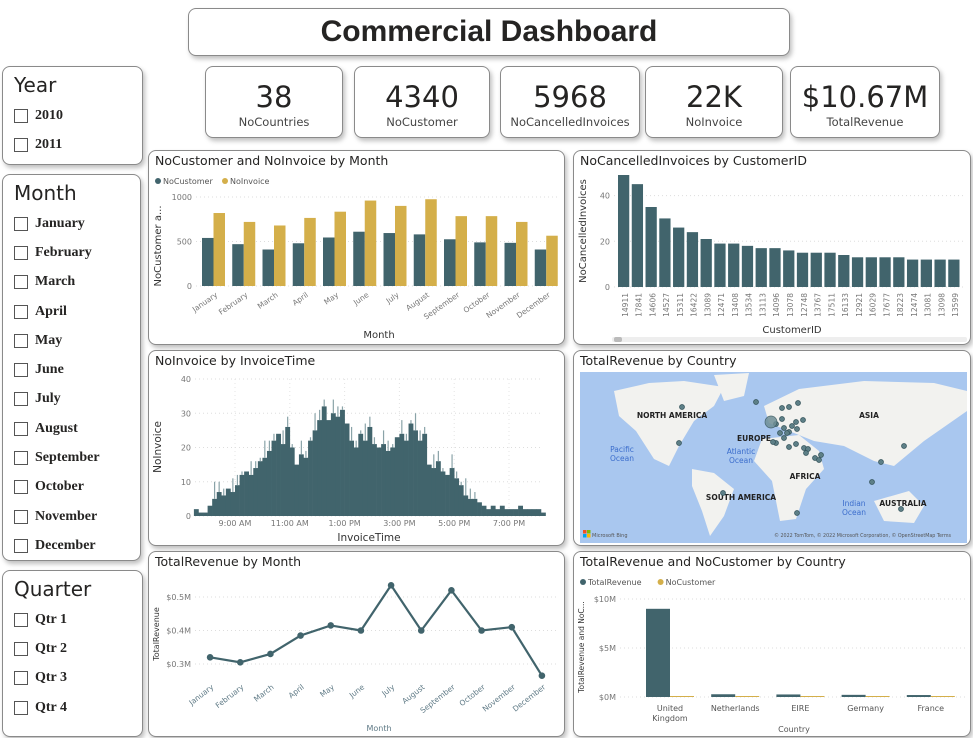 The width and height of the screenshot is (973, 738). I want to click on slicer-item-august: August, so click(77, 428).